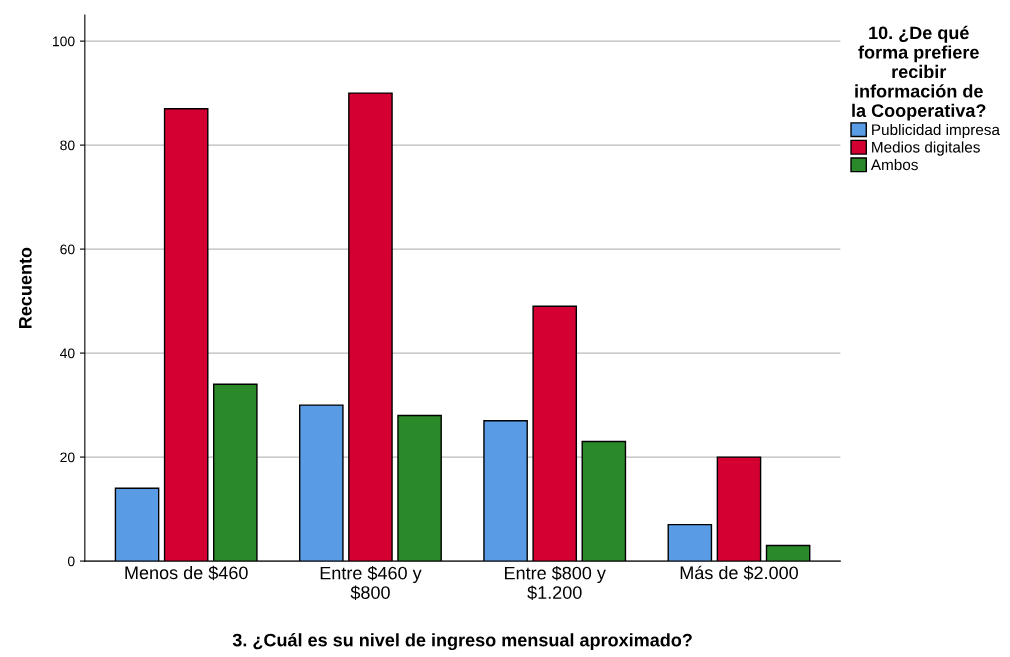 This screenshot has height=657, width=1010. What do you see at coordinates (64, 41) in the screenshot?
I see `y-tick-label: 100` at bounding box center [64, 41].